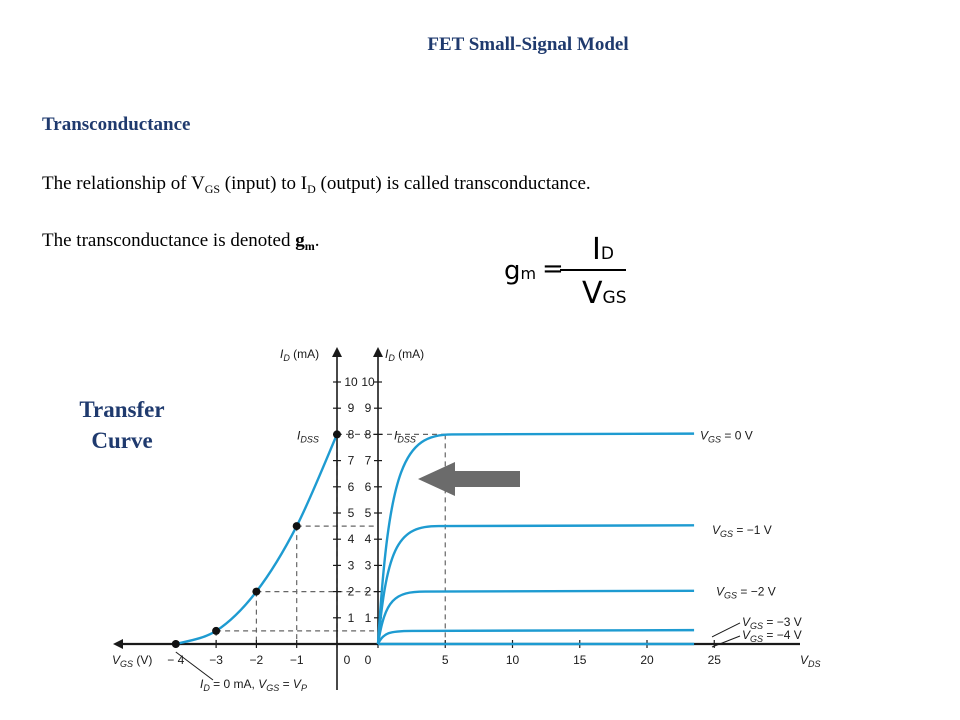 This screenshot has width=960, height=720. What do you see at coordinates (405, 436) in the screenshot?
I see `idss-label-drain: IDSS` at bounding box center [405, 436].